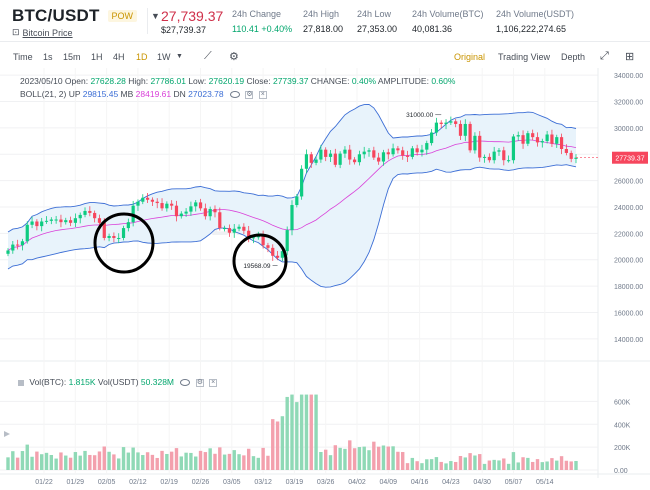  I want to click on interval-1h: 1H, so click(97, 57).